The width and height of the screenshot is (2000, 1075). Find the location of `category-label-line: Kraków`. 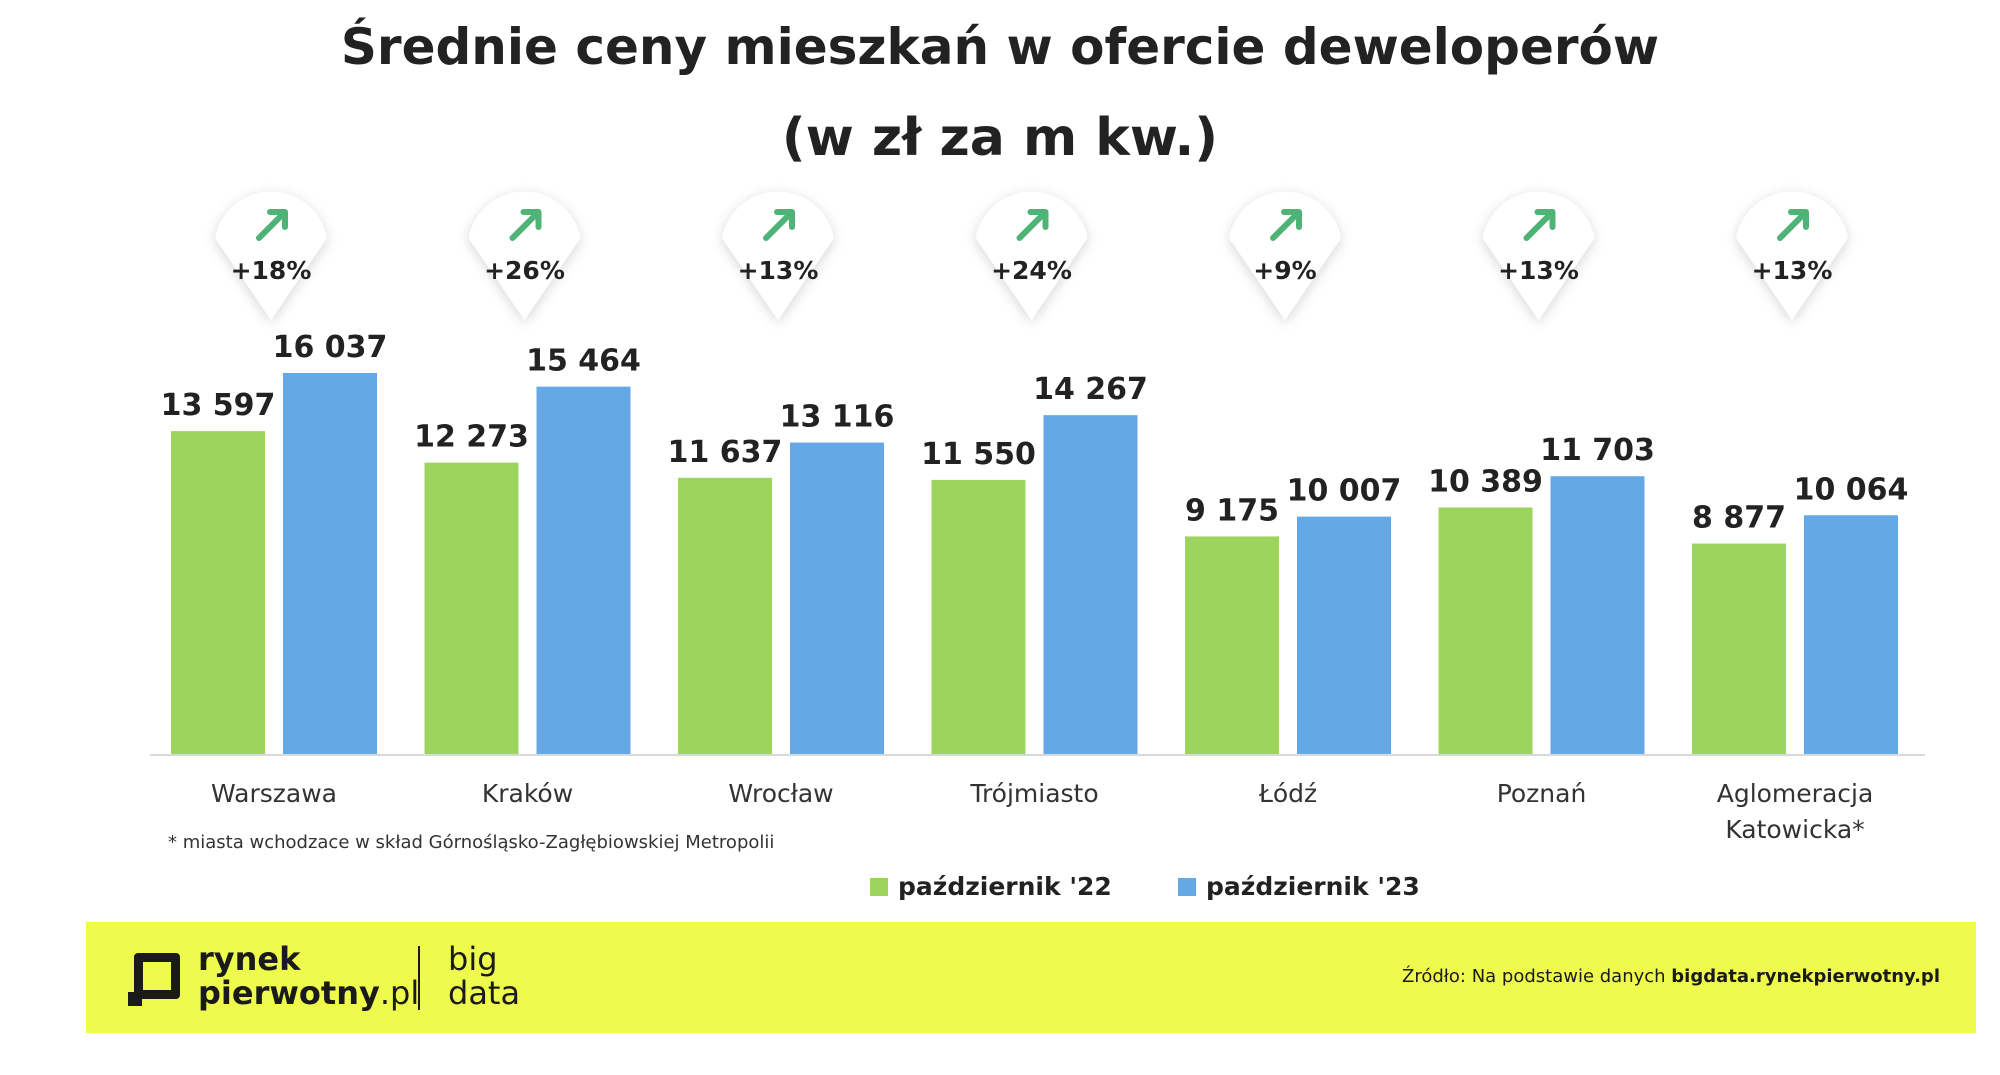

category-label-line: Kraków is located at coordinates (527, 793).